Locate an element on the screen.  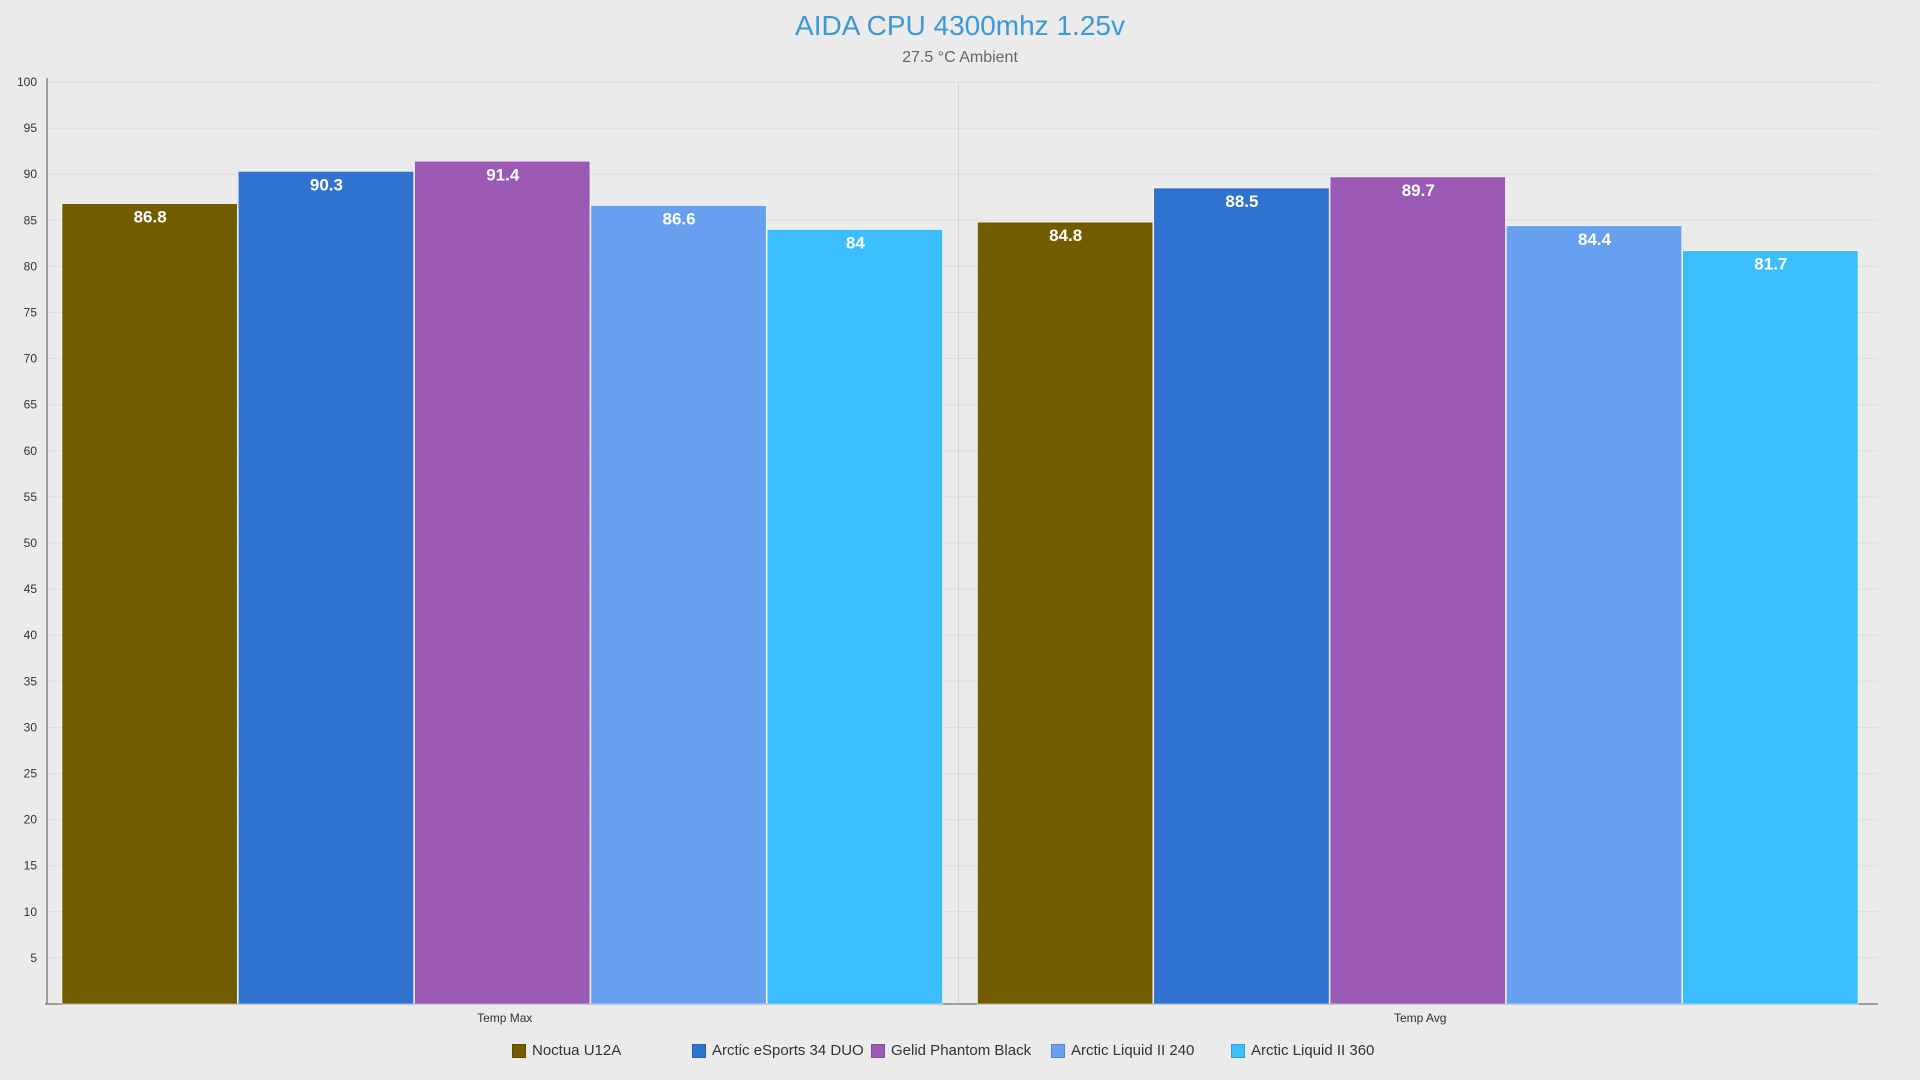
y-tick-label: 85 is located at coordinates (31, 220).